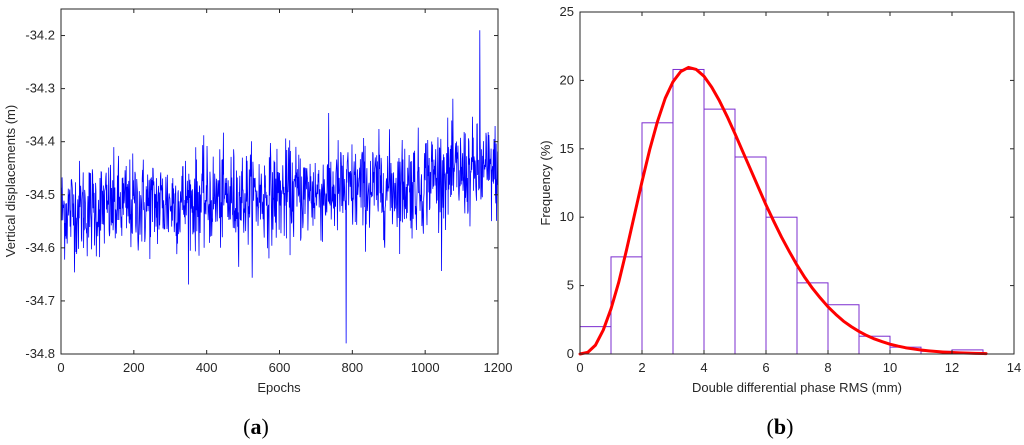 This screenshot has width=1024, height=445. What do you see at coordinates (567, 148) in the screenshot?
I see `panel-b-y-tick-label: 15` at bounding box center [567, 148].